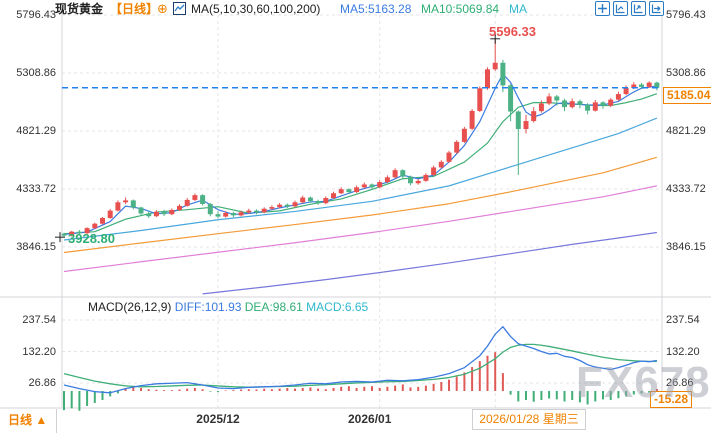 The width and height of the screenshot is (711, 433). I want to click on chart-type-icon, so click(179, 10).